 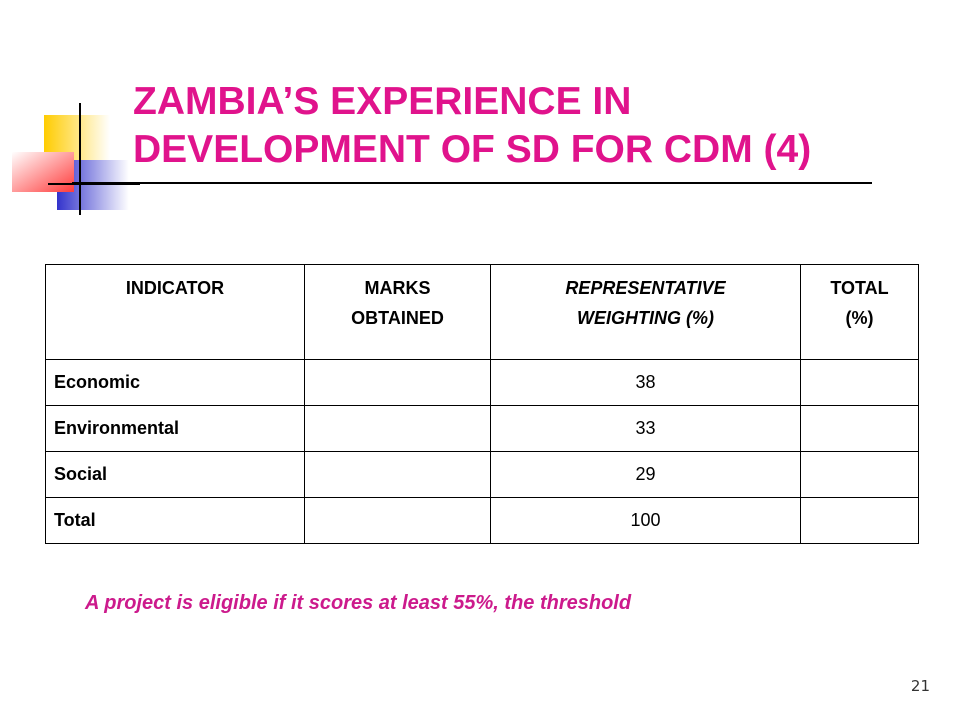 I want to click on title-rule, so click(x=472, y=183).